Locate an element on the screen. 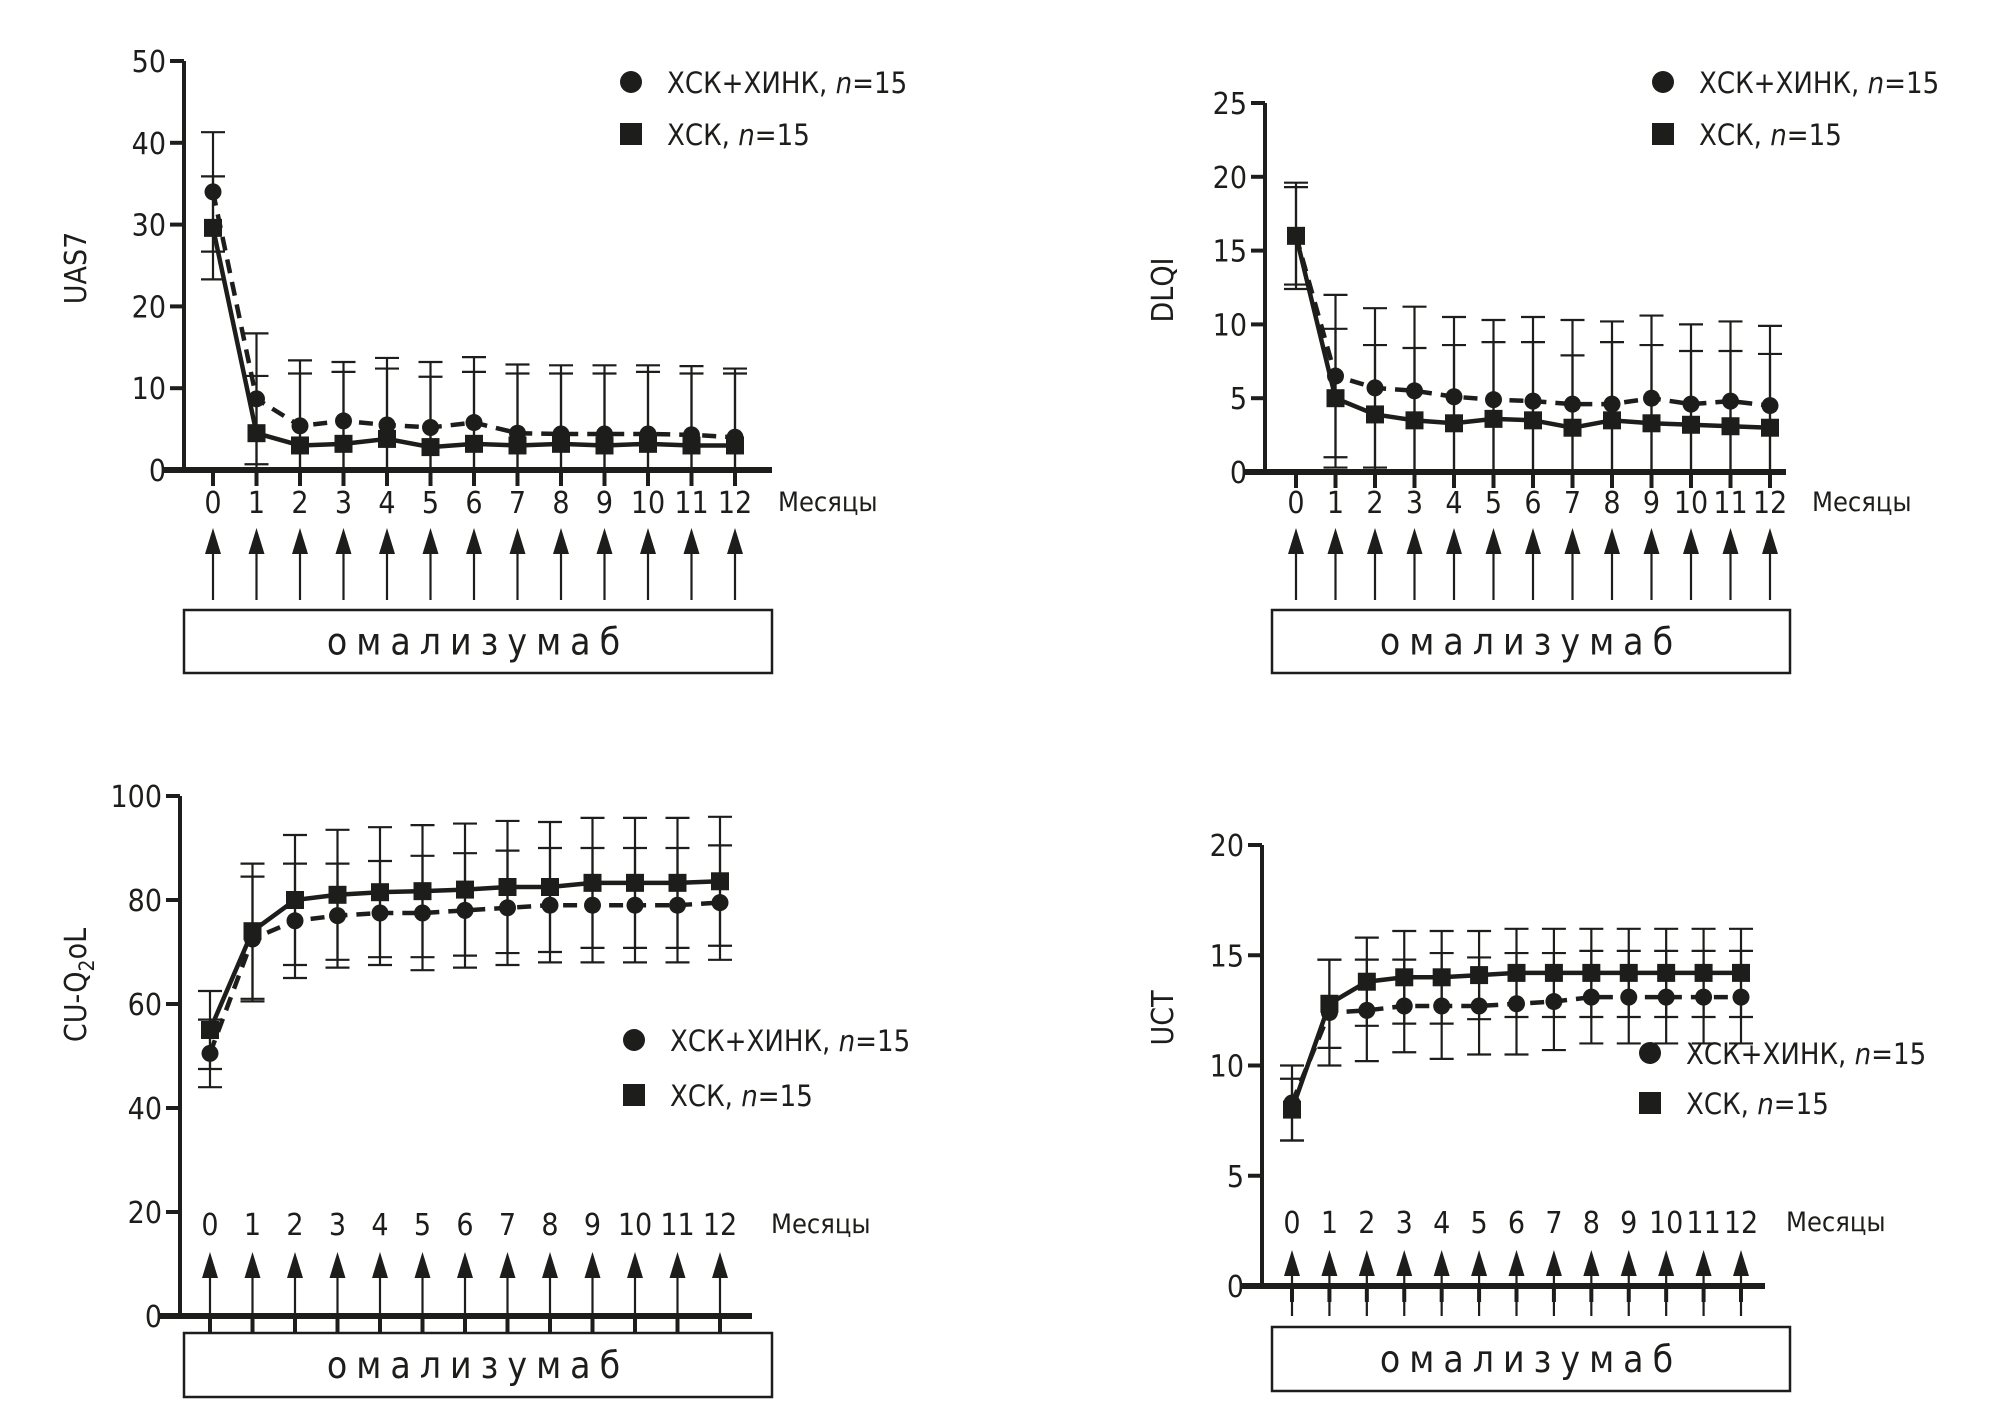 This screenshot has width=2008, height=1428. x-tick-label: 4 is located at coordinates (1453, 503).